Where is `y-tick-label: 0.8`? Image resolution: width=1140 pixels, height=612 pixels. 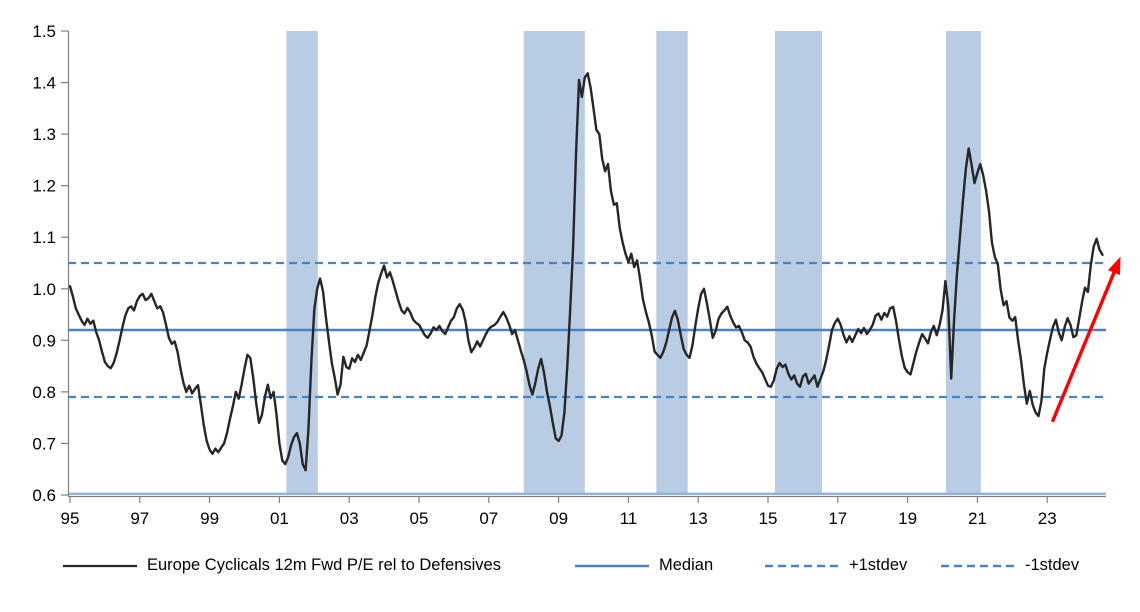
y-tick-label: 0.8 is located at coordinates (44, 392).